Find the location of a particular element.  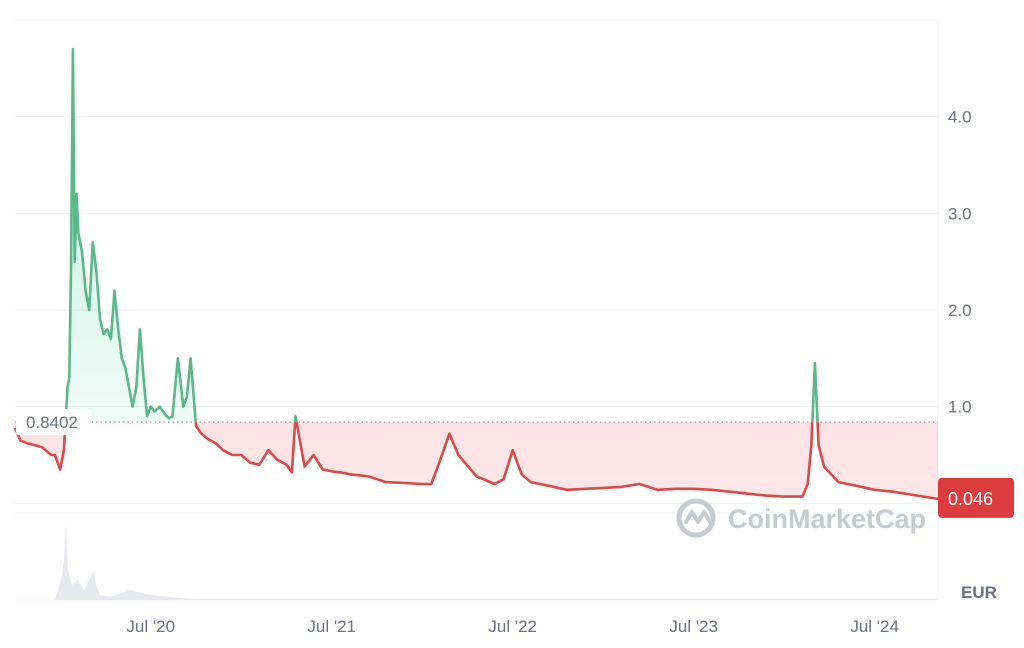

price-line-below-reference is located at coordinates (476, 461).